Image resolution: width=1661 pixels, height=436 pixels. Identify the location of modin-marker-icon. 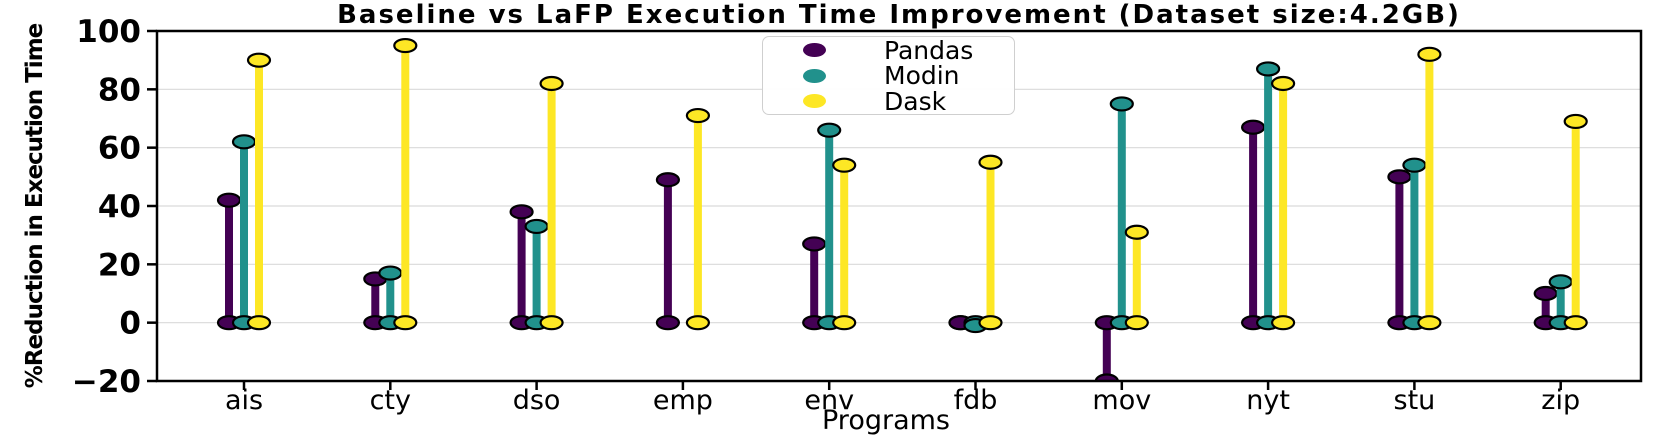
(814, 75).